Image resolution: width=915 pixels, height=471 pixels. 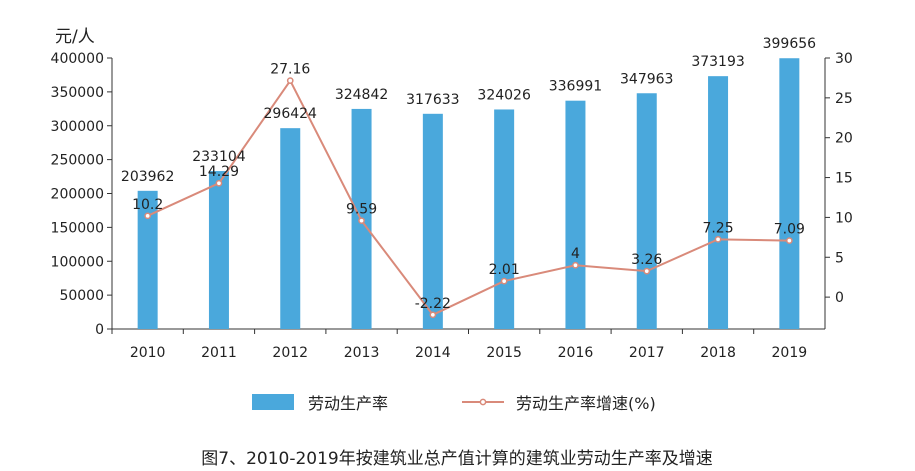 What do you see at coordinates (839, 258) in the screenshot?
I see `y-axis-right-tick-label: 5` at bounding box center [839, 258].